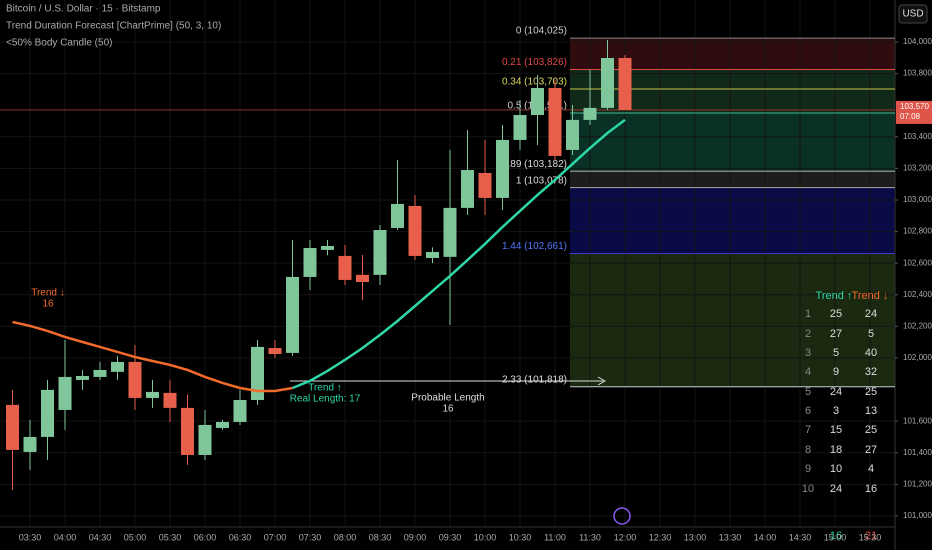  Describe the element at coordinates (808, 372) in the screenshot. I see `table-index: 4` at that location.